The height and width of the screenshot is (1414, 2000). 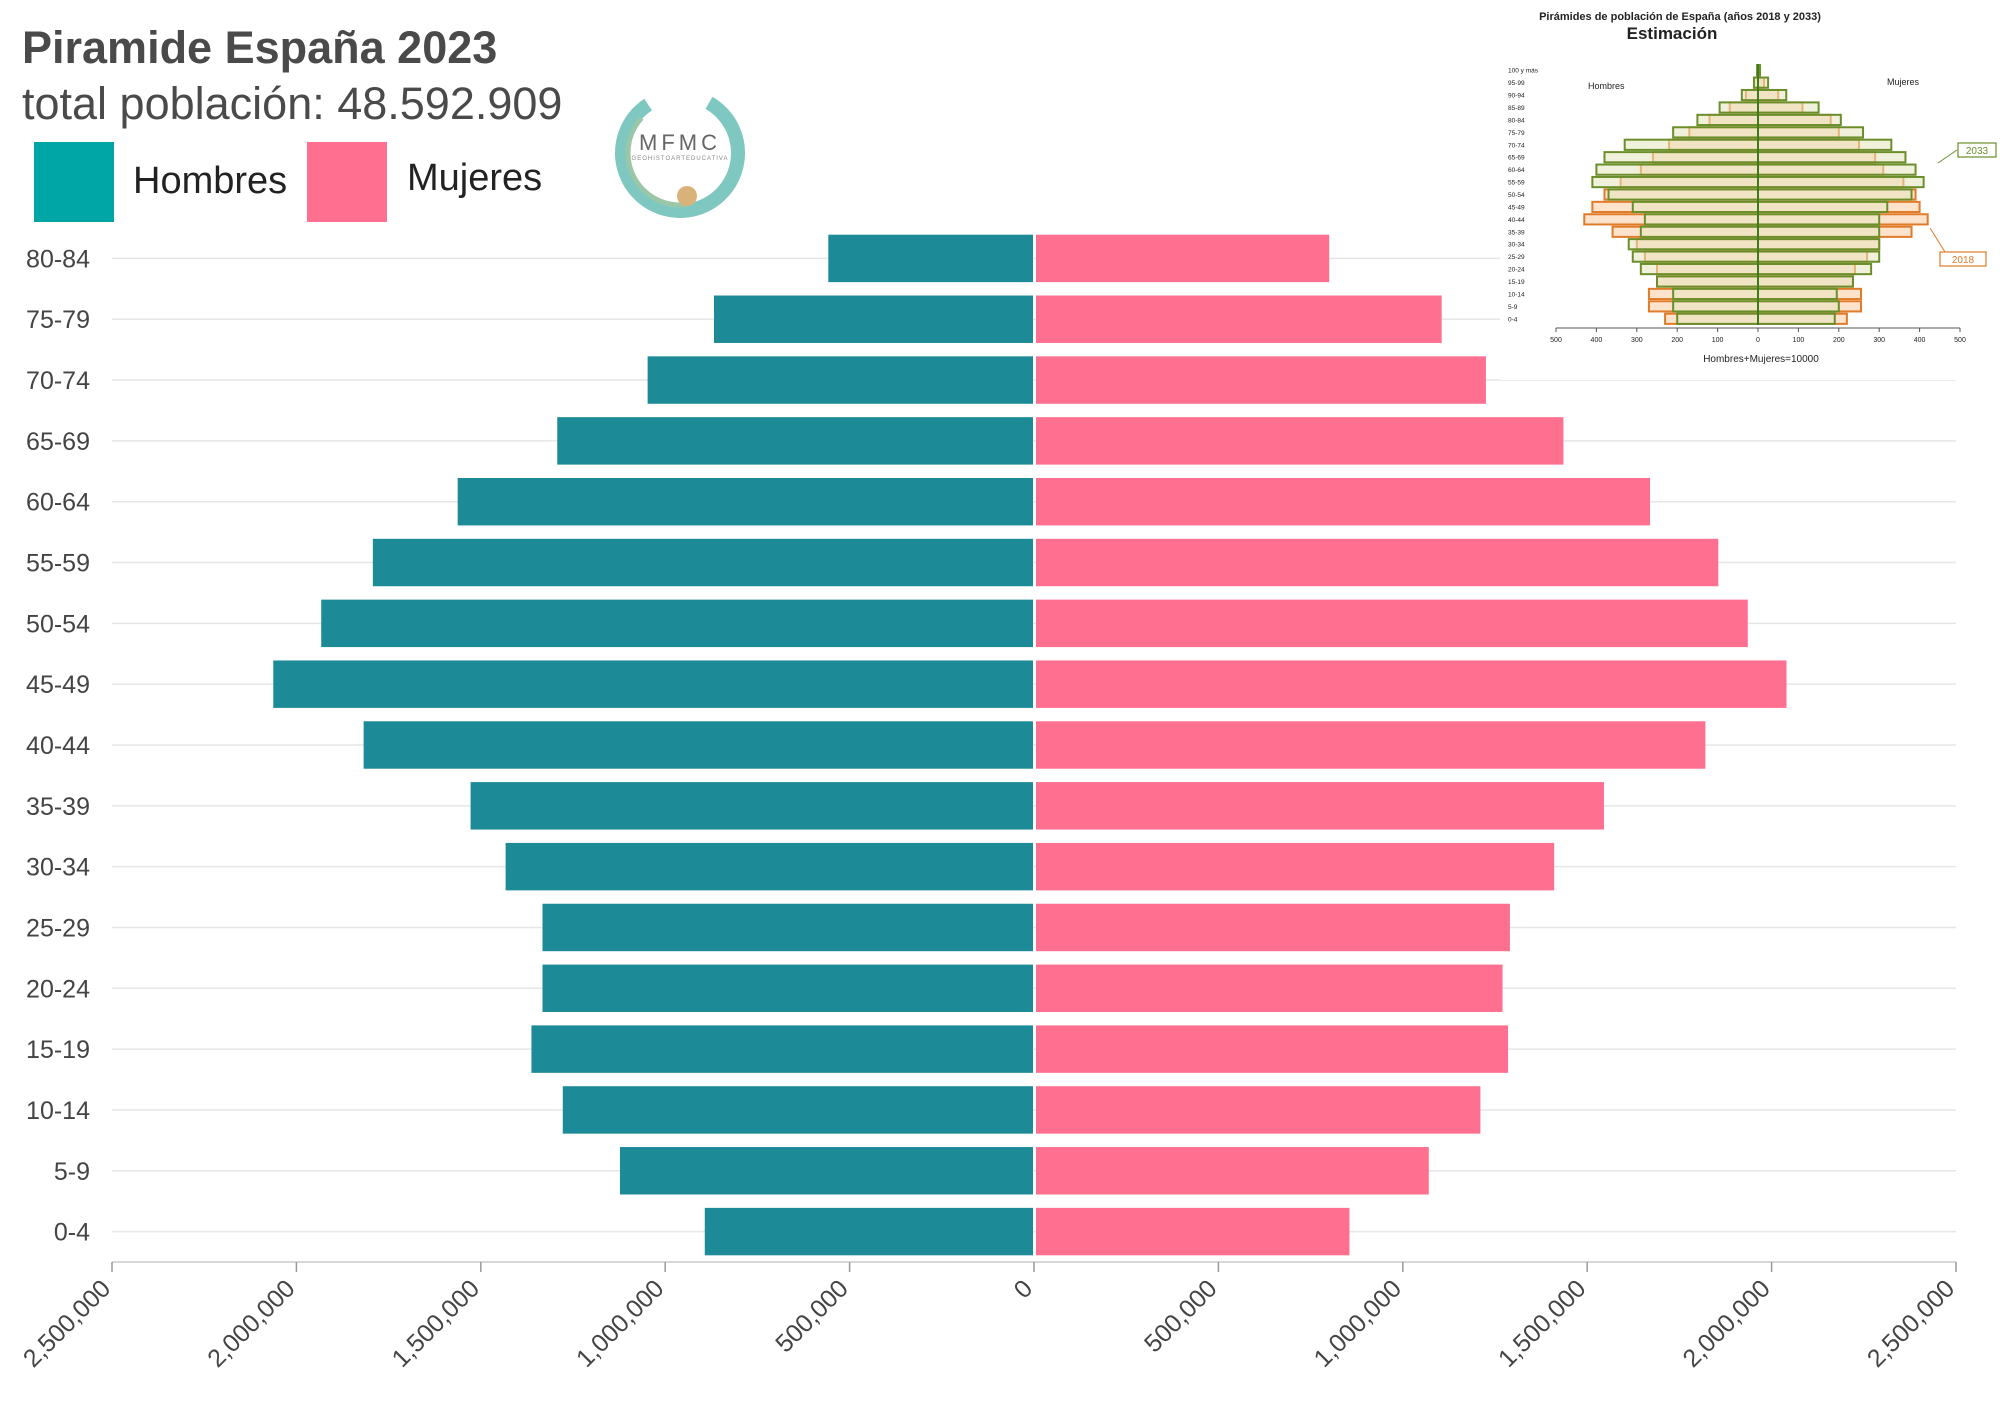 I want to click on inset-y-tick-label: 85-89, so click(x=1516, y=108).